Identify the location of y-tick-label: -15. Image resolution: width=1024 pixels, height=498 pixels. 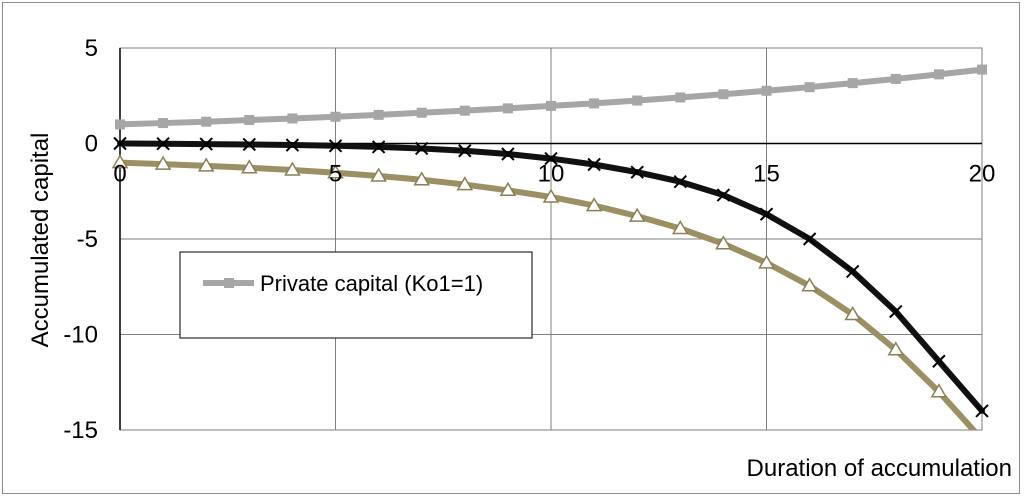
(80, 430).